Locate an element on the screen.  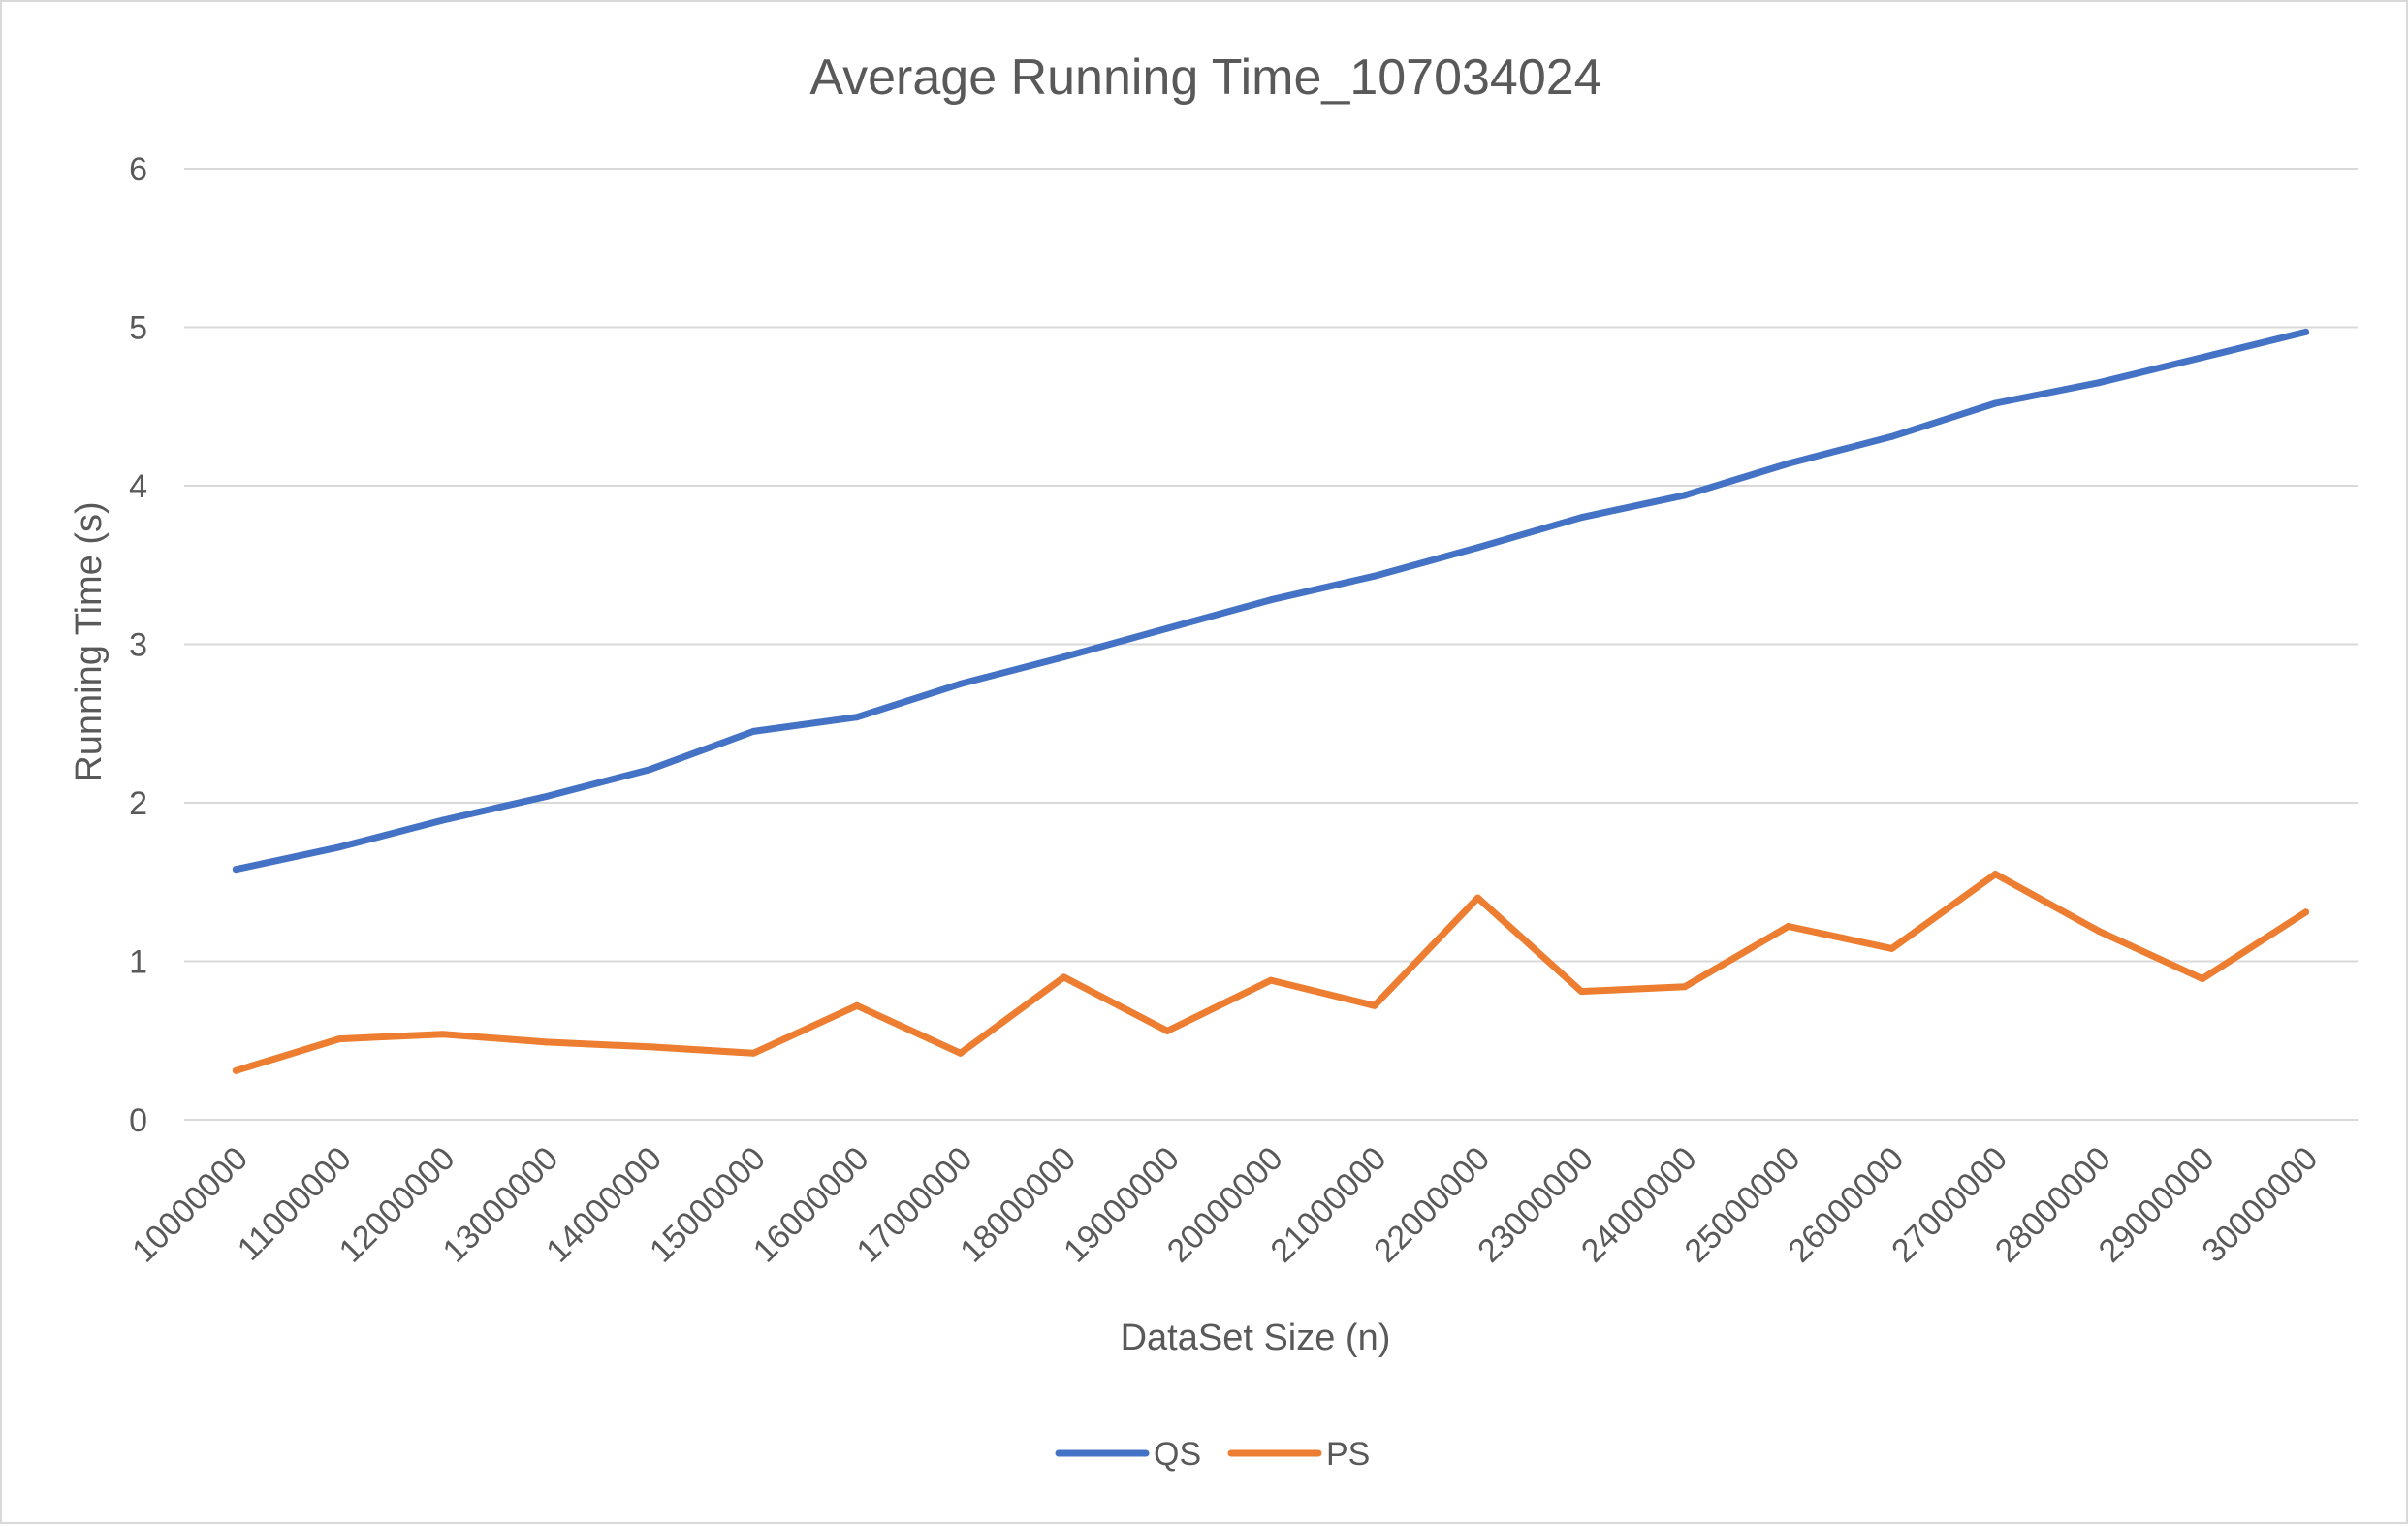
x-axis-title: DataSet Size (n) is located at coordinates (1256, 1338).